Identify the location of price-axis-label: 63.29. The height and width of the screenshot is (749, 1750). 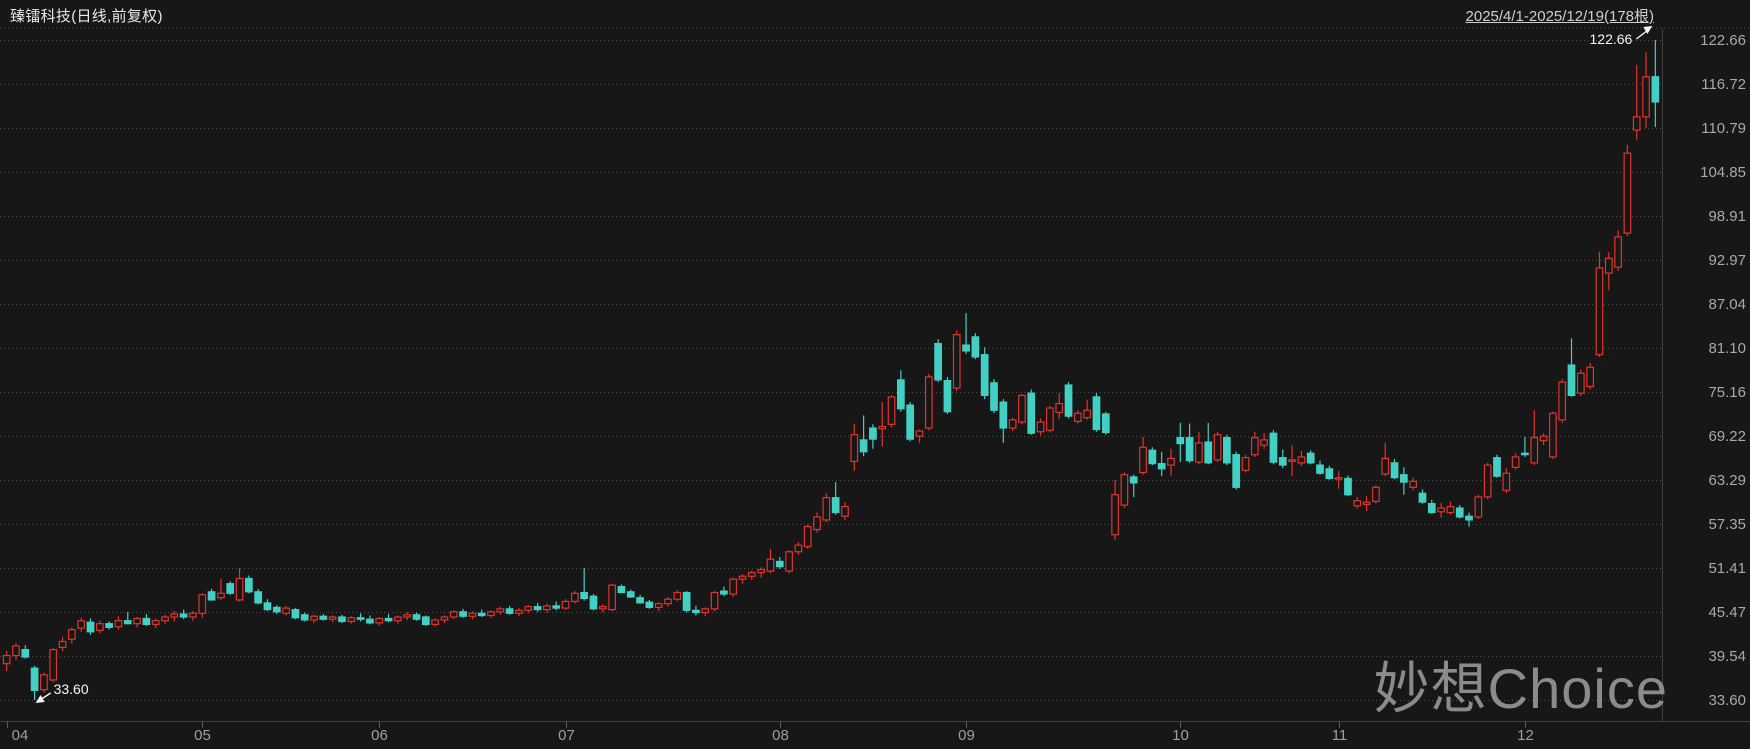
(1727, 480).